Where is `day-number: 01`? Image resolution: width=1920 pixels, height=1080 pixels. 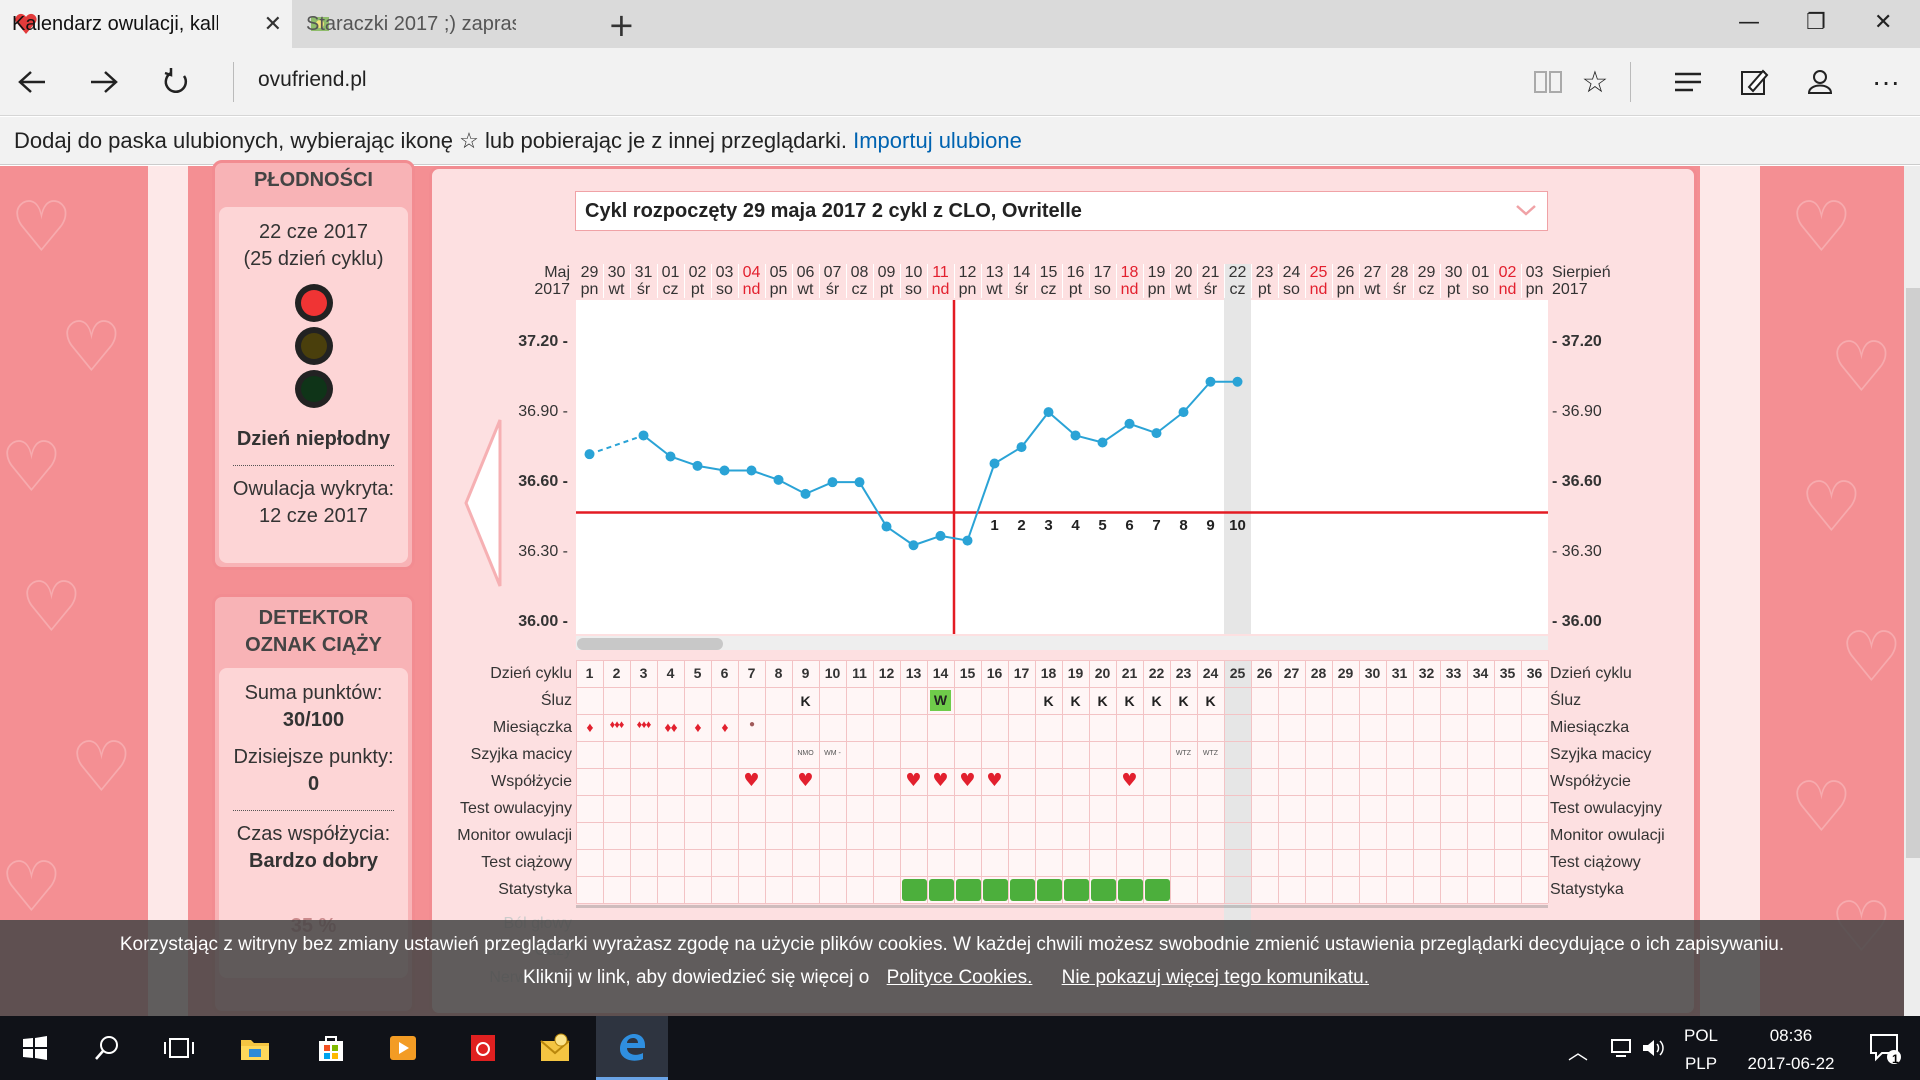 day-number: 01 is located at coordinates (670, 272).